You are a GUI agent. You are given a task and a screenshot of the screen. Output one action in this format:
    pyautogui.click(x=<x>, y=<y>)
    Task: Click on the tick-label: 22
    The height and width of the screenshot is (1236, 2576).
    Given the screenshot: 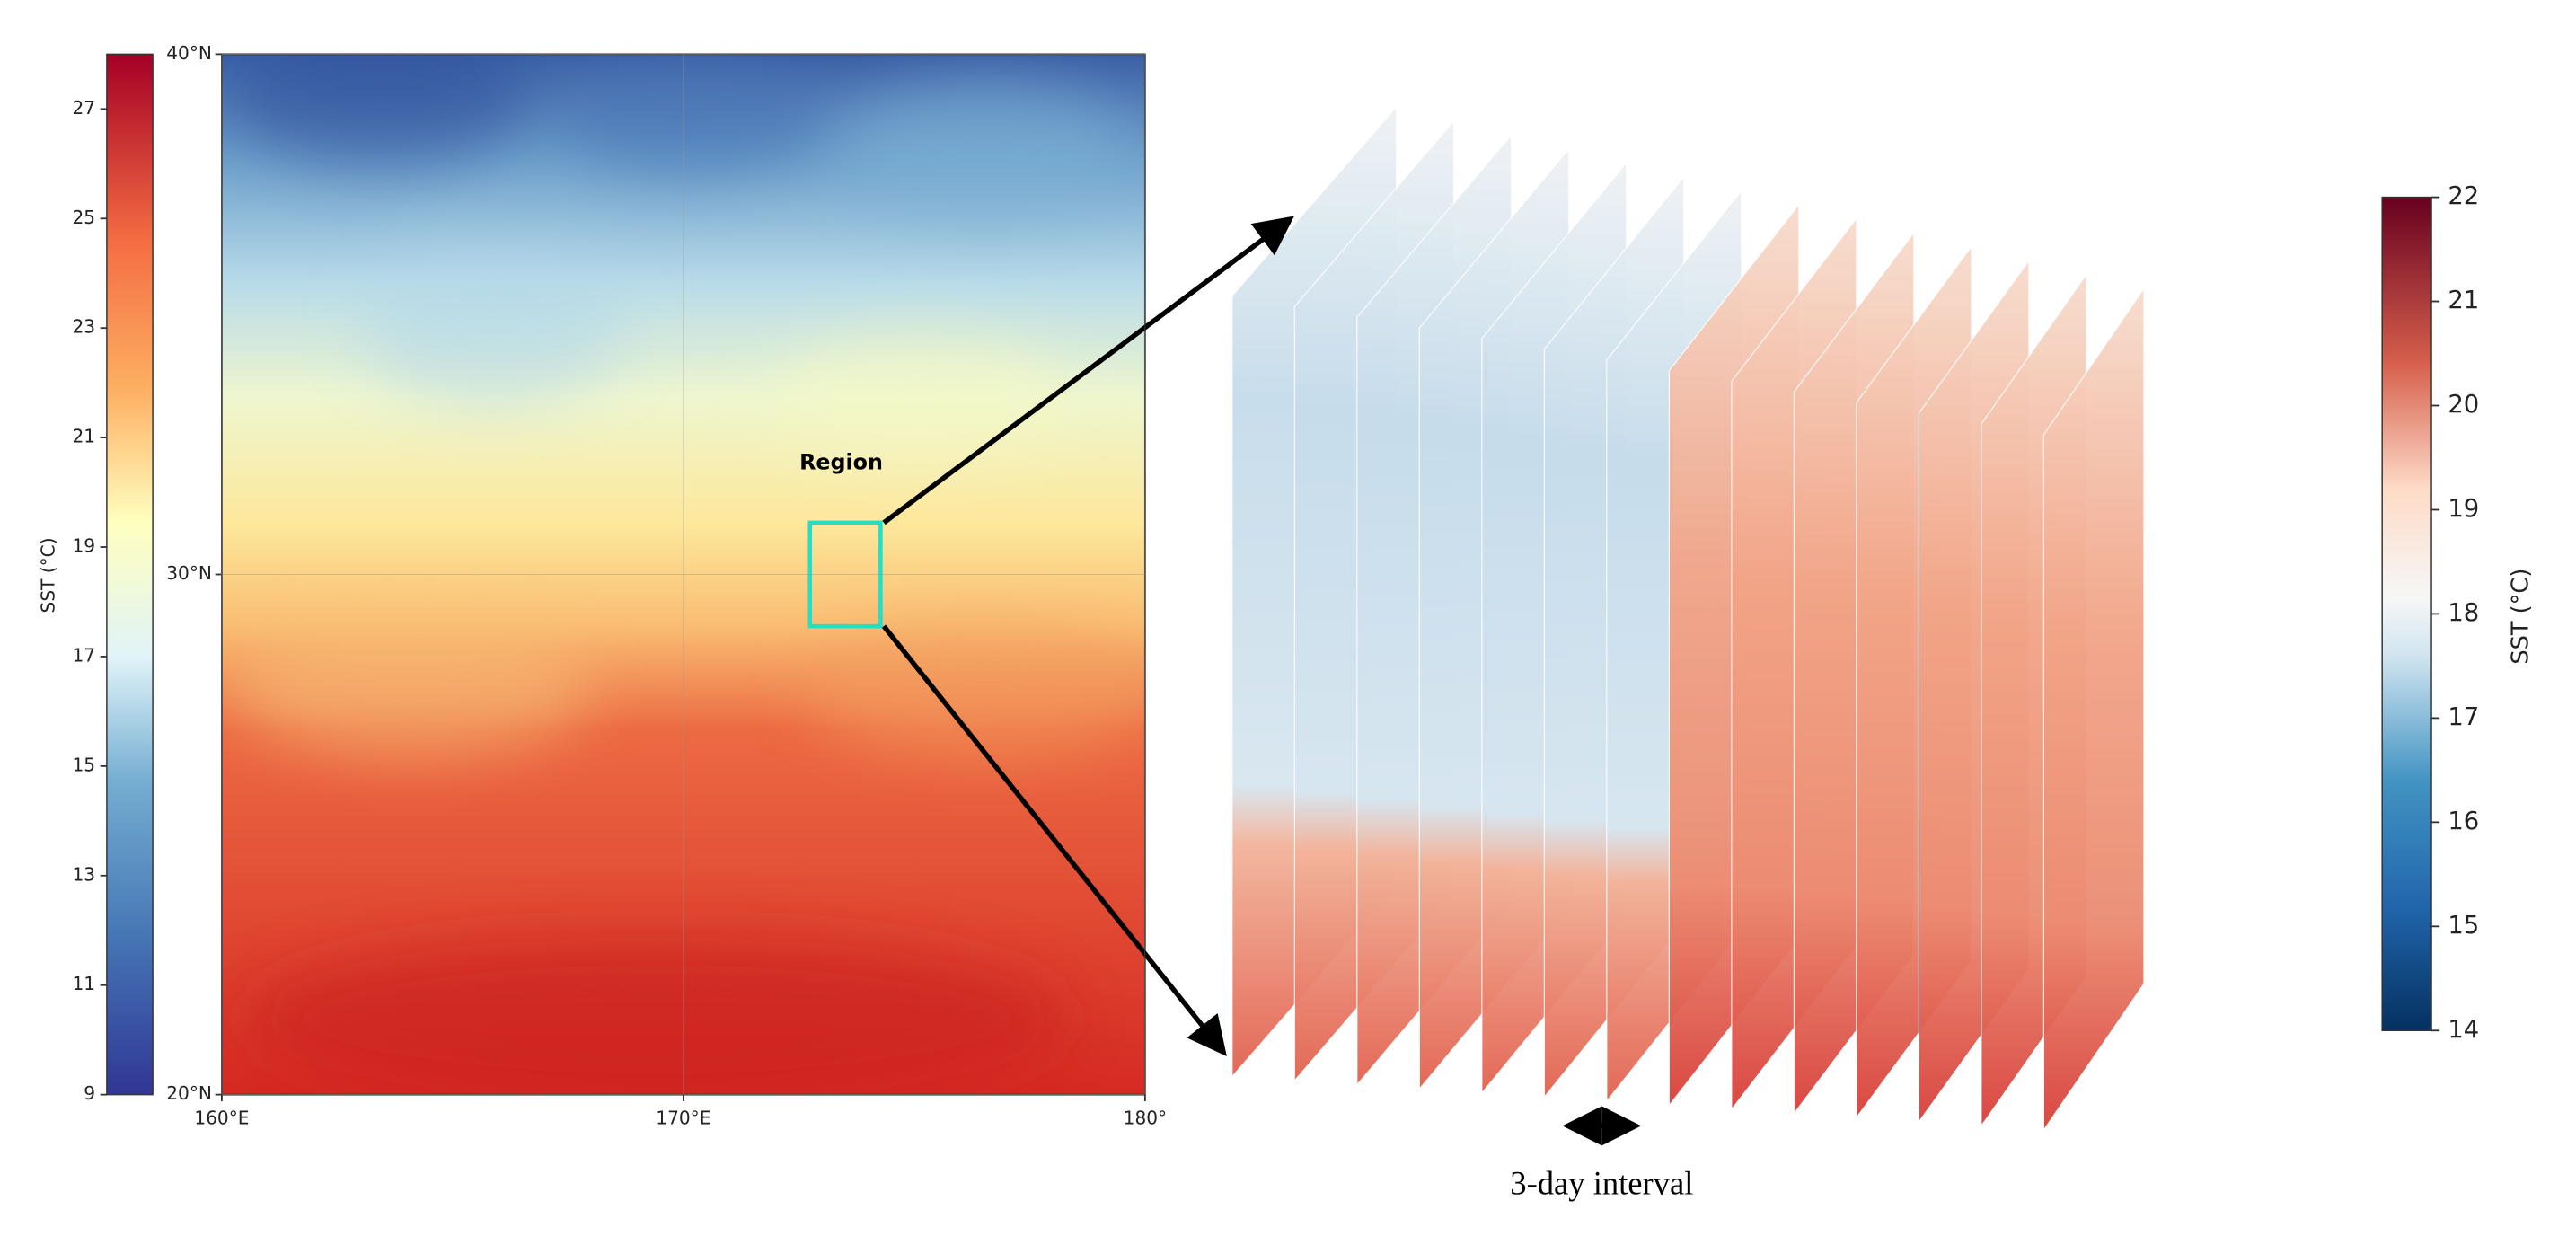 What is the action you would take?
    pyautogui.click(x=2463, y=196)
    